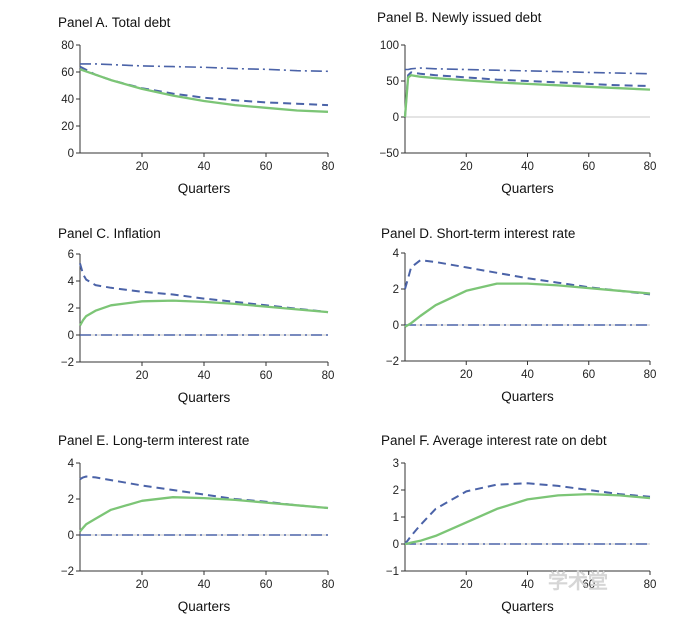 The image size is (688, 625). Describe the element at coordinates (71, 255) in the screenshot. I see `y-tick-label: 6` at that location.